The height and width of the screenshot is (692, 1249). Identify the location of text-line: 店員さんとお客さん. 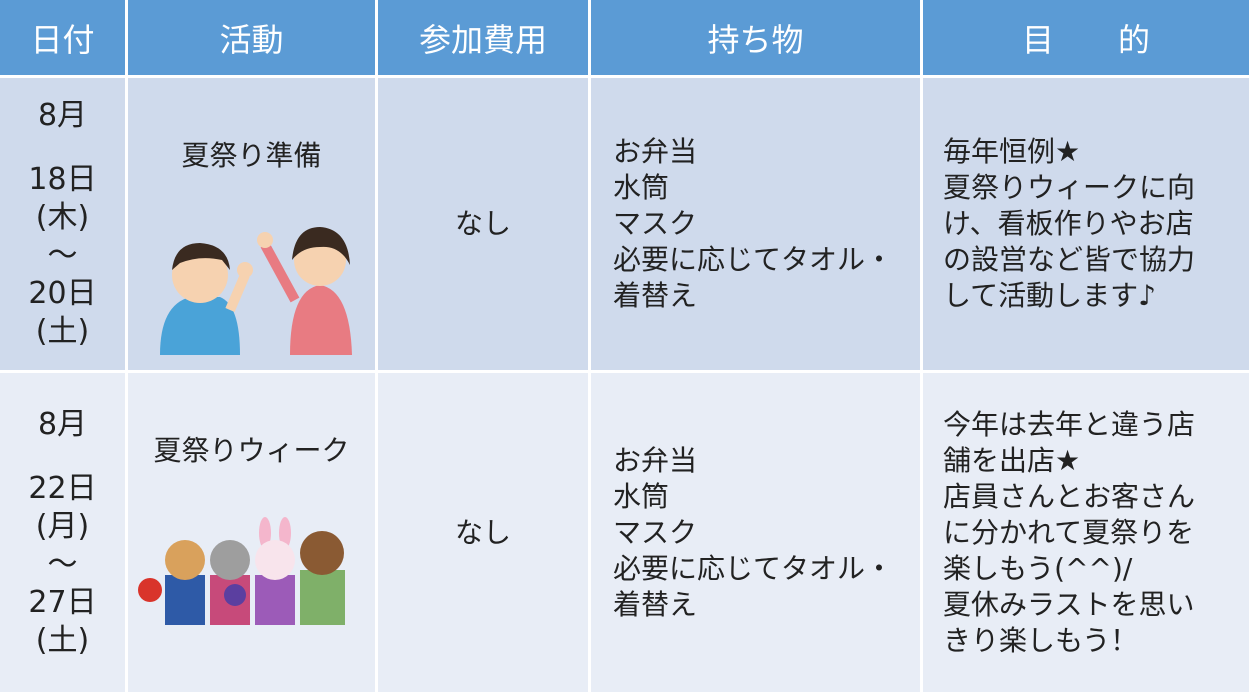
(1069, 496).